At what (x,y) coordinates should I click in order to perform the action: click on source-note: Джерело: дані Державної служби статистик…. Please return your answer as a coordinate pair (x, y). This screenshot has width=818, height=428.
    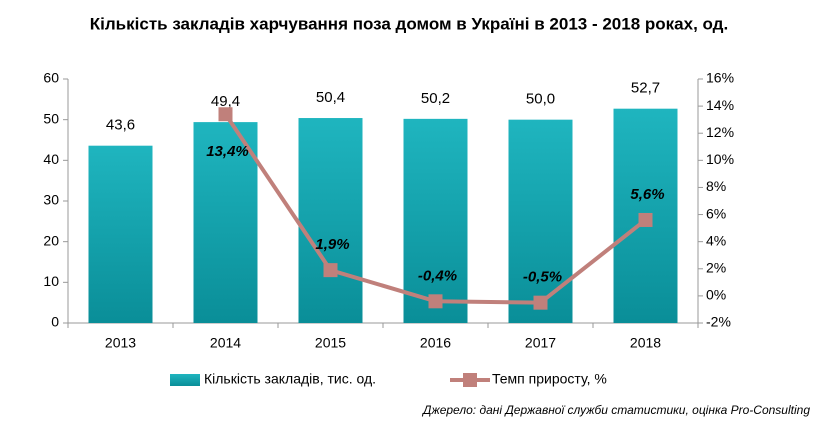
    Looking at the image, I should click on (615, 410).